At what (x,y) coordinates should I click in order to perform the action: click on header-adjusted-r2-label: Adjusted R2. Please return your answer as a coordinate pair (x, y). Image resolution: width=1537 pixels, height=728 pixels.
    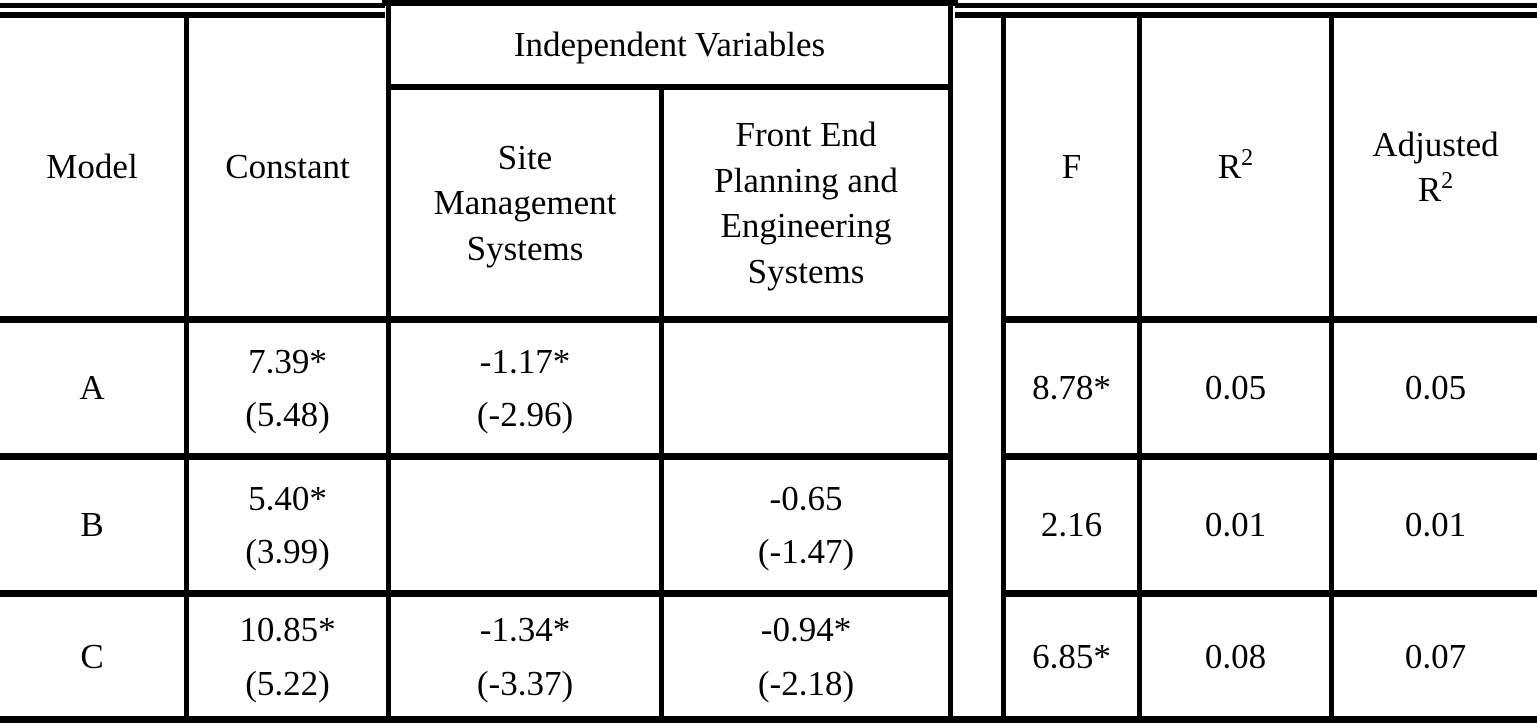
    Looking at the image, I should click on (1435, 167).